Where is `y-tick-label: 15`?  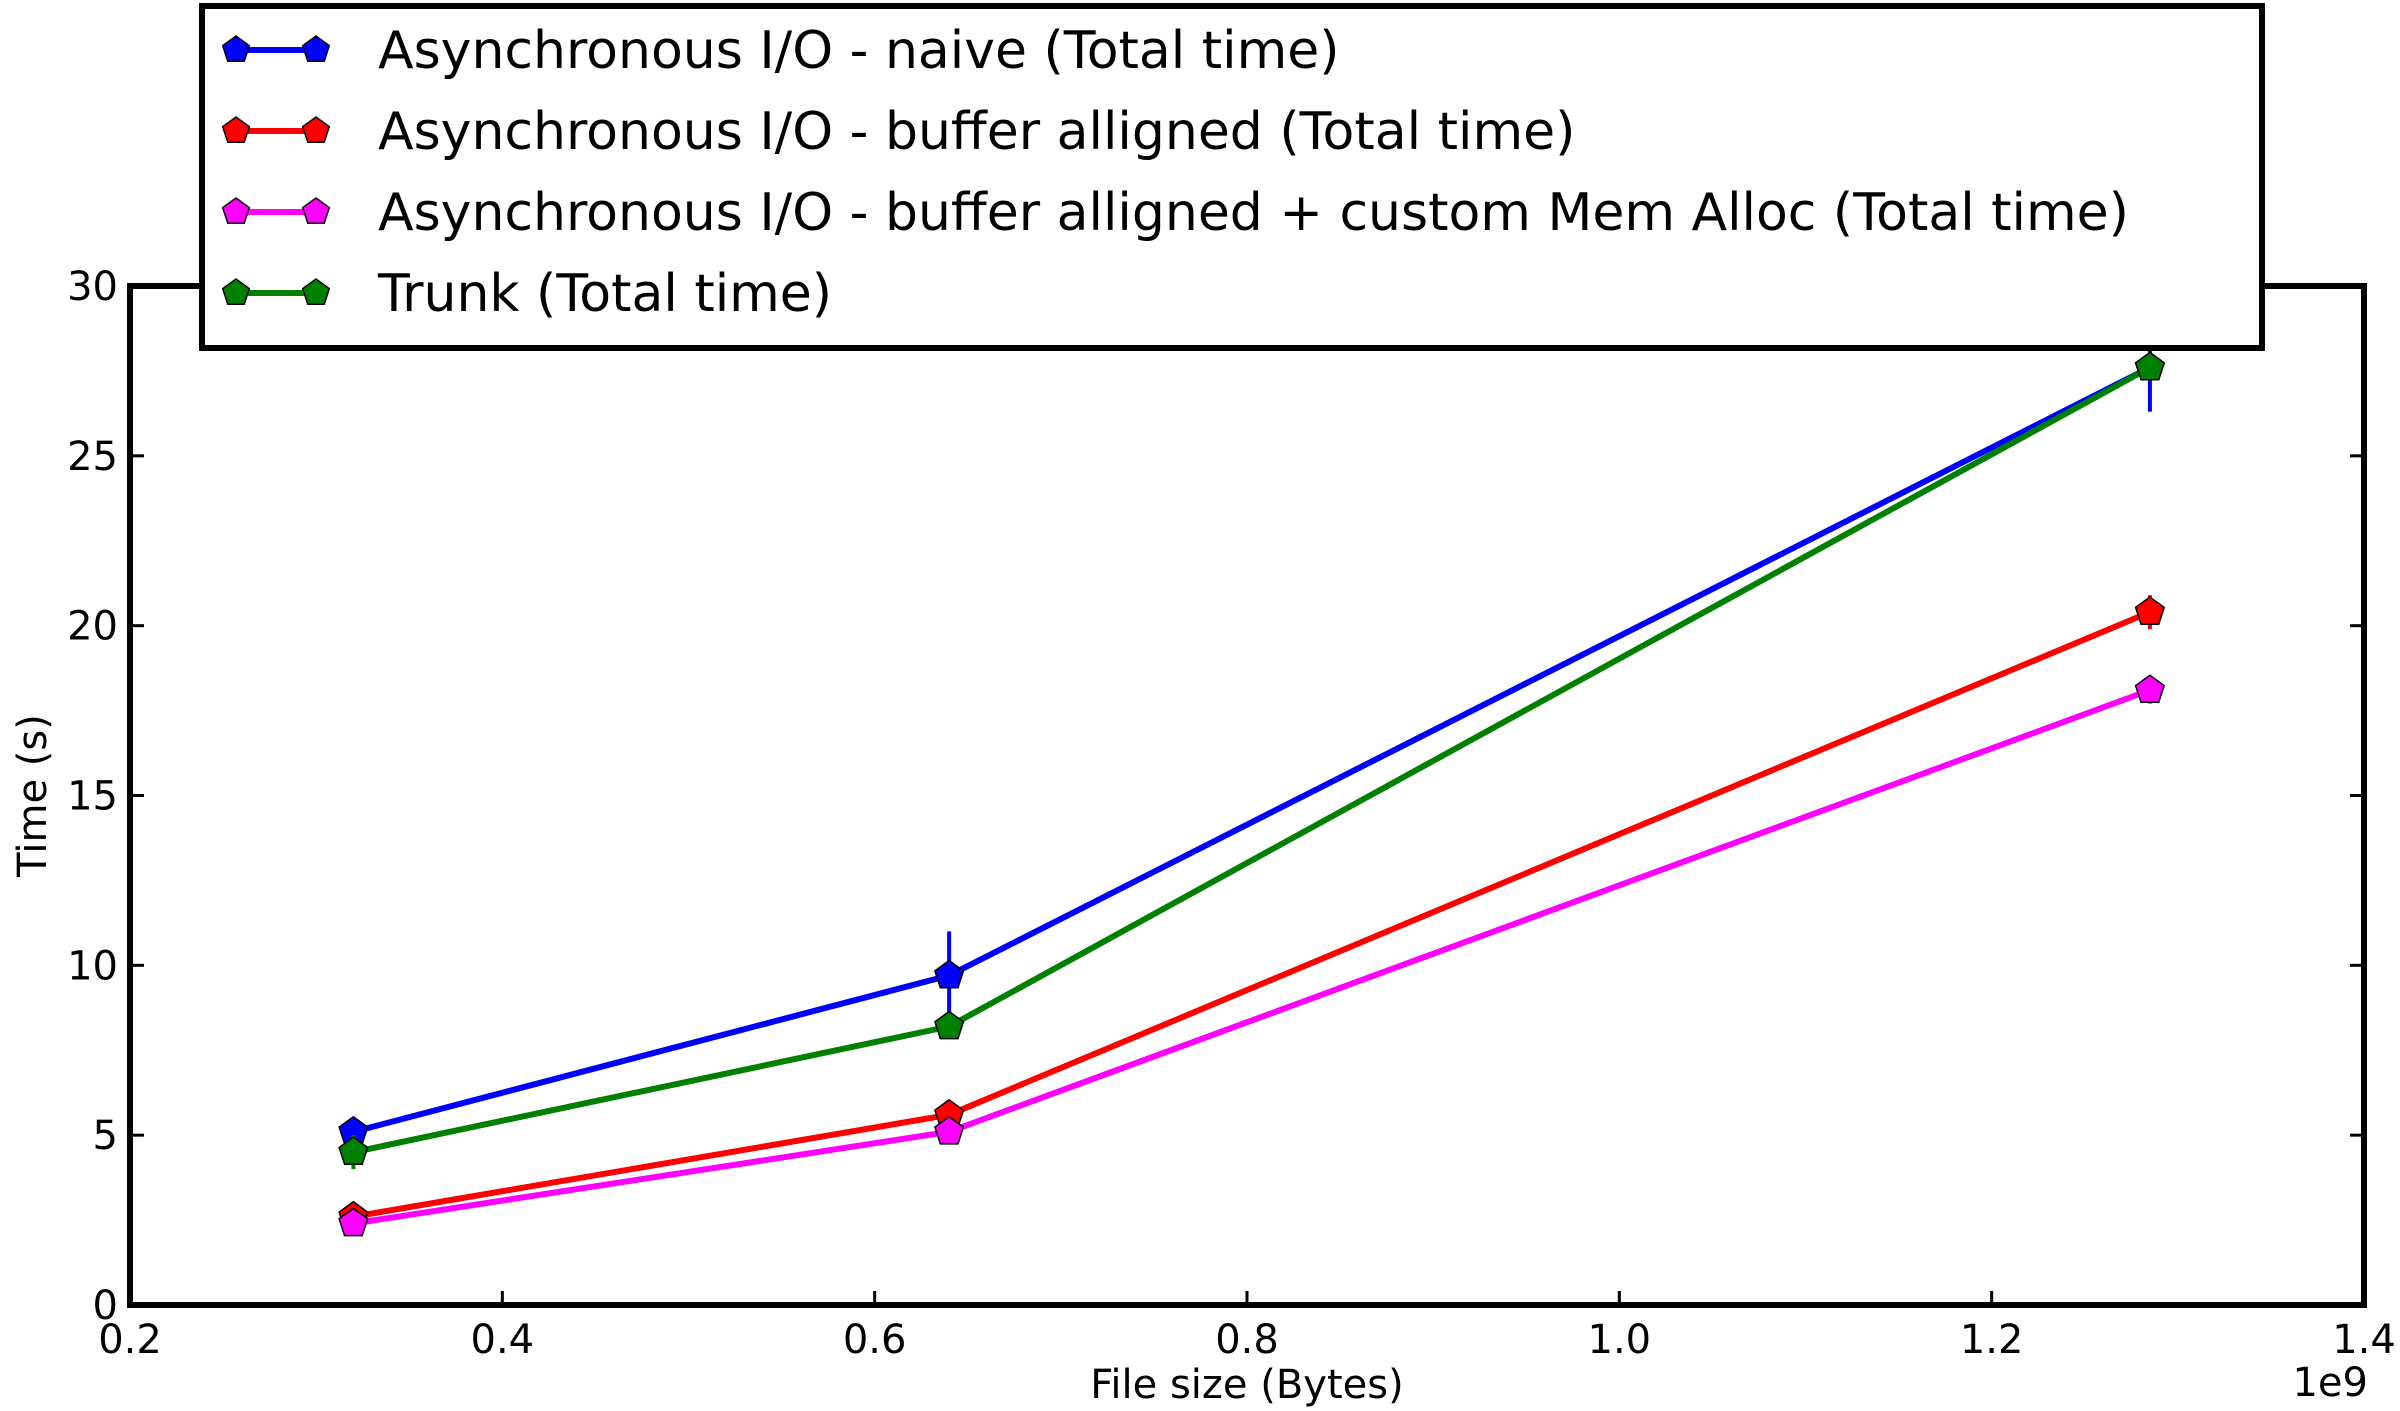
y-tick-label: 15 is located at coordinates (92, 797).